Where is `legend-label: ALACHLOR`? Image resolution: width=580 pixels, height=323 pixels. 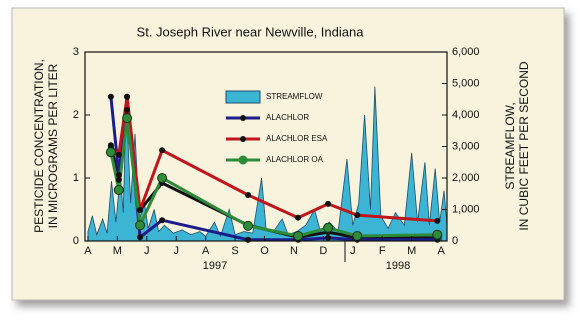 legend-label: ALACHLOR is located at coordinates (287, 117).